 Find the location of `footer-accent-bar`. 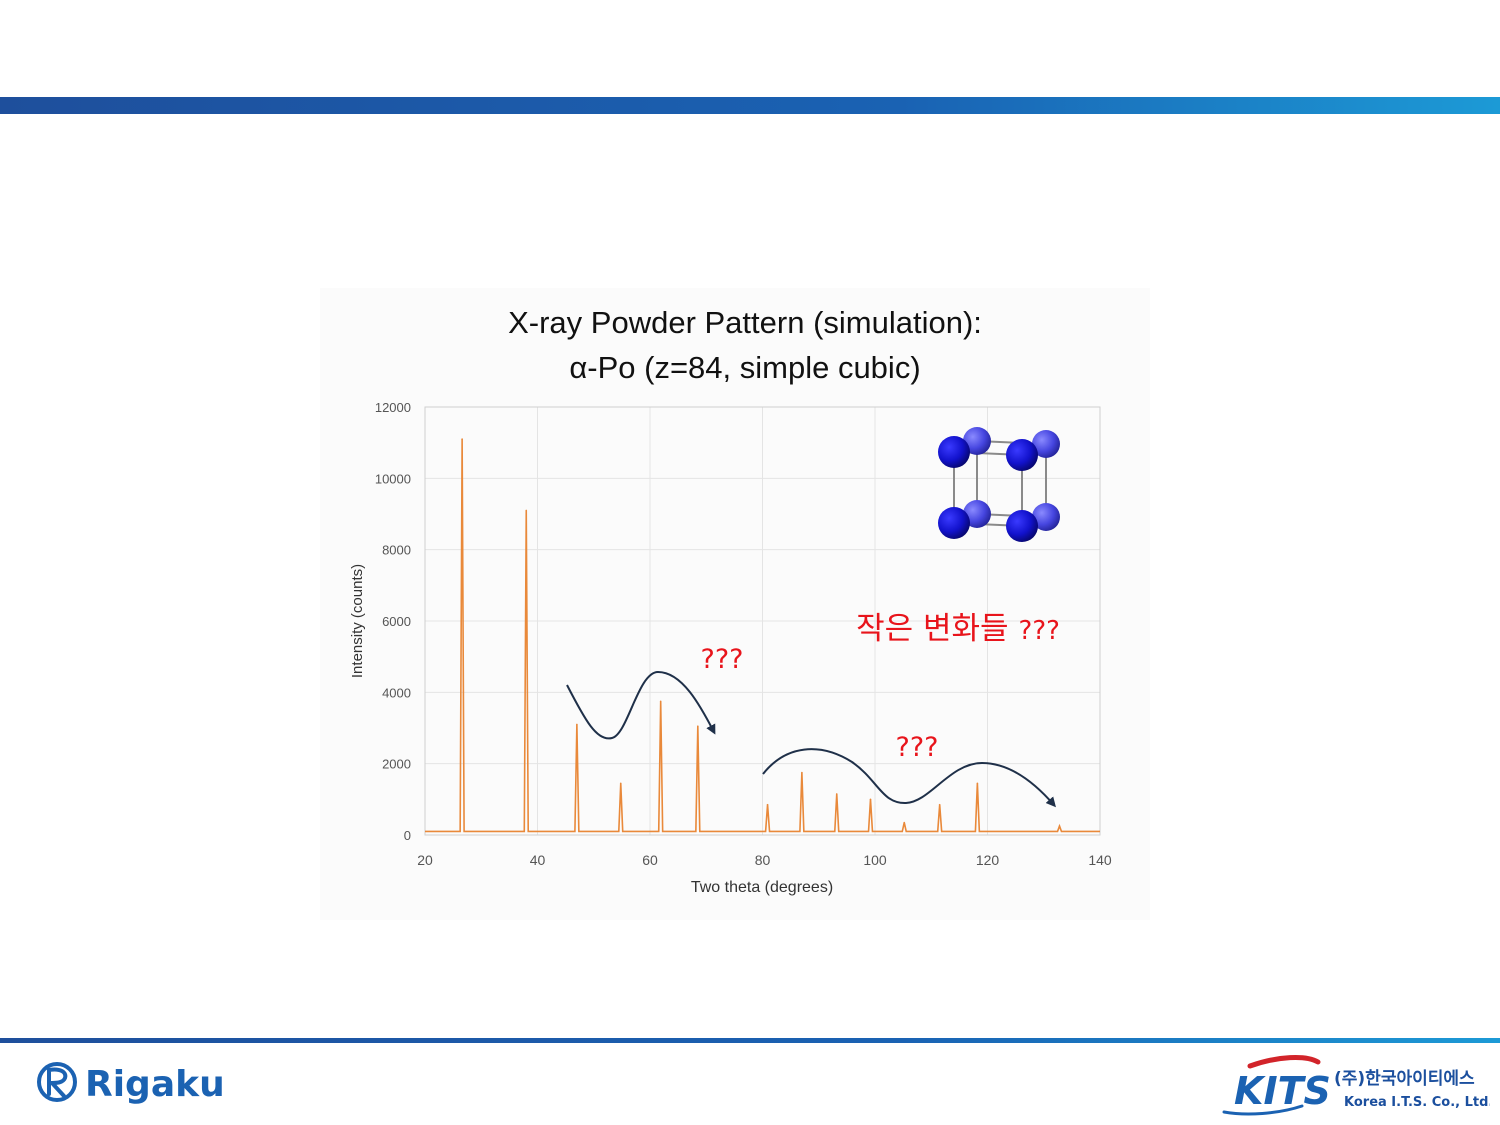

footer-accent-bar is located at coordinates (750, 1040).